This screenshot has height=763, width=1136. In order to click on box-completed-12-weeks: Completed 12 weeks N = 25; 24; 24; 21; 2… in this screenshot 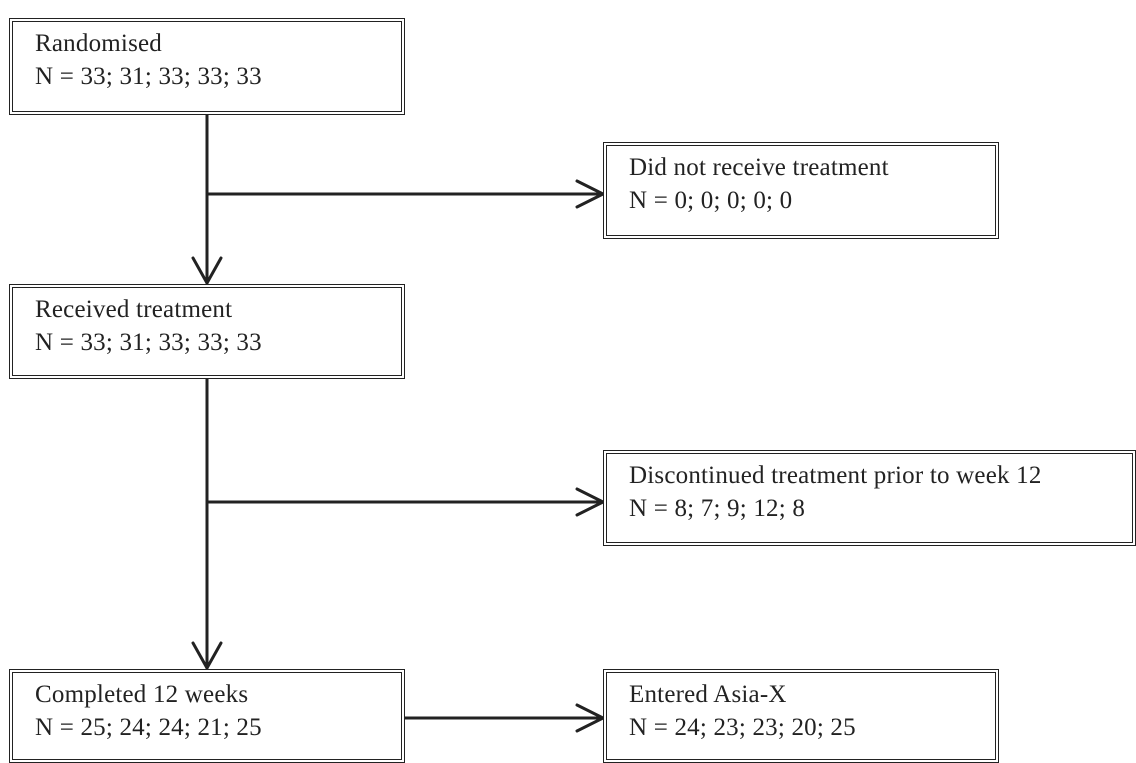, I will do `click(207, 716)`.